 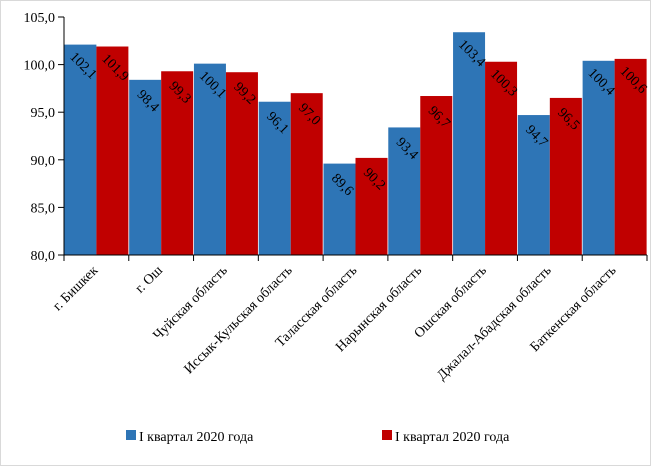 I want to click on category-label: Джалал-Абадская область, so click(x=494, y=323).